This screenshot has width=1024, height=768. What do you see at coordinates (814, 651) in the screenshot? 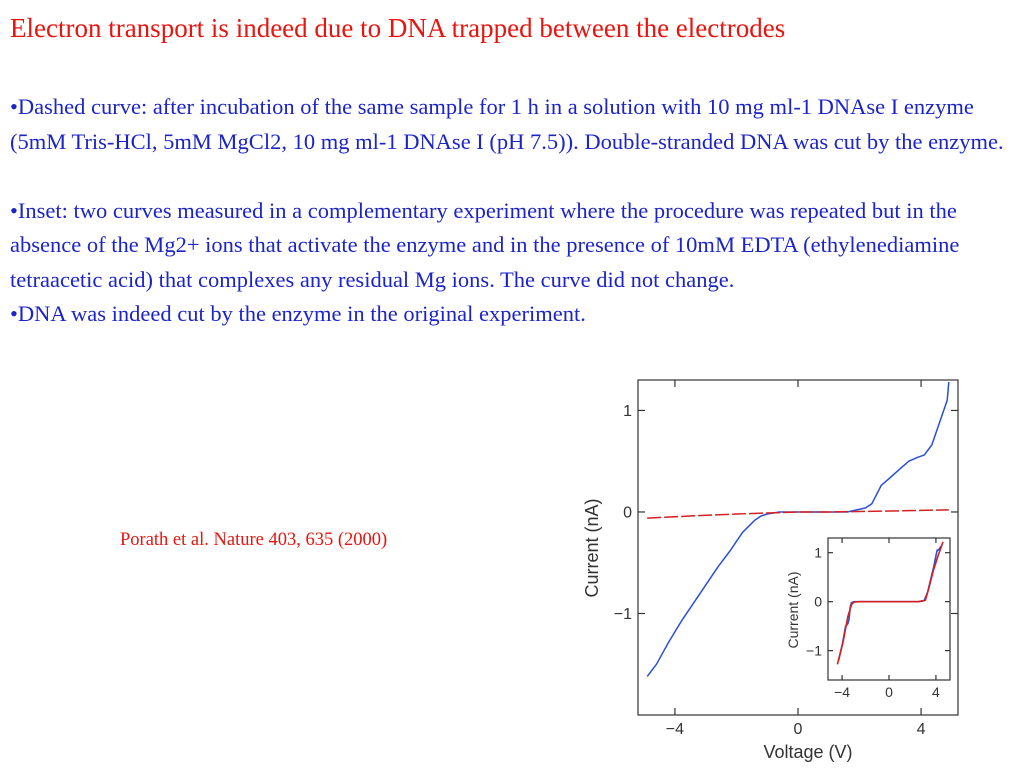
I see `inset-ytick-label: −1` at bounding box center [814, 651].